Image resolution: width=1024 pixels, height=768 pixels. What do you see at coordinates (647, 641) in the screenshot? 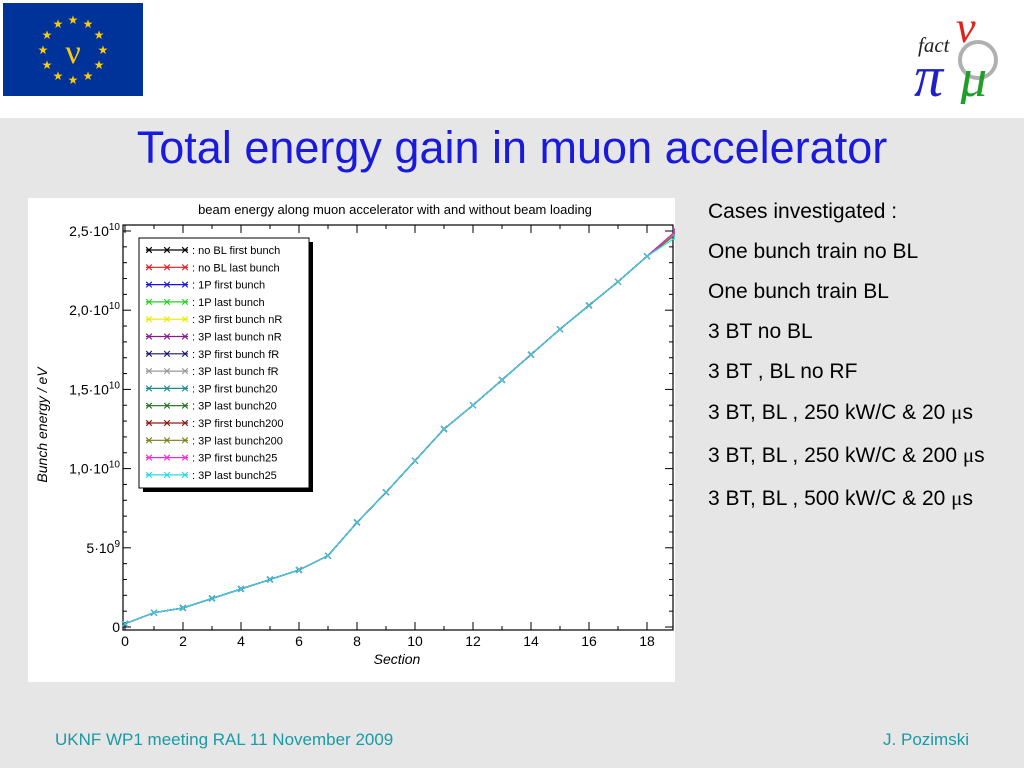
I see `x-tick-label: 18` at bounding box center [647, 641].